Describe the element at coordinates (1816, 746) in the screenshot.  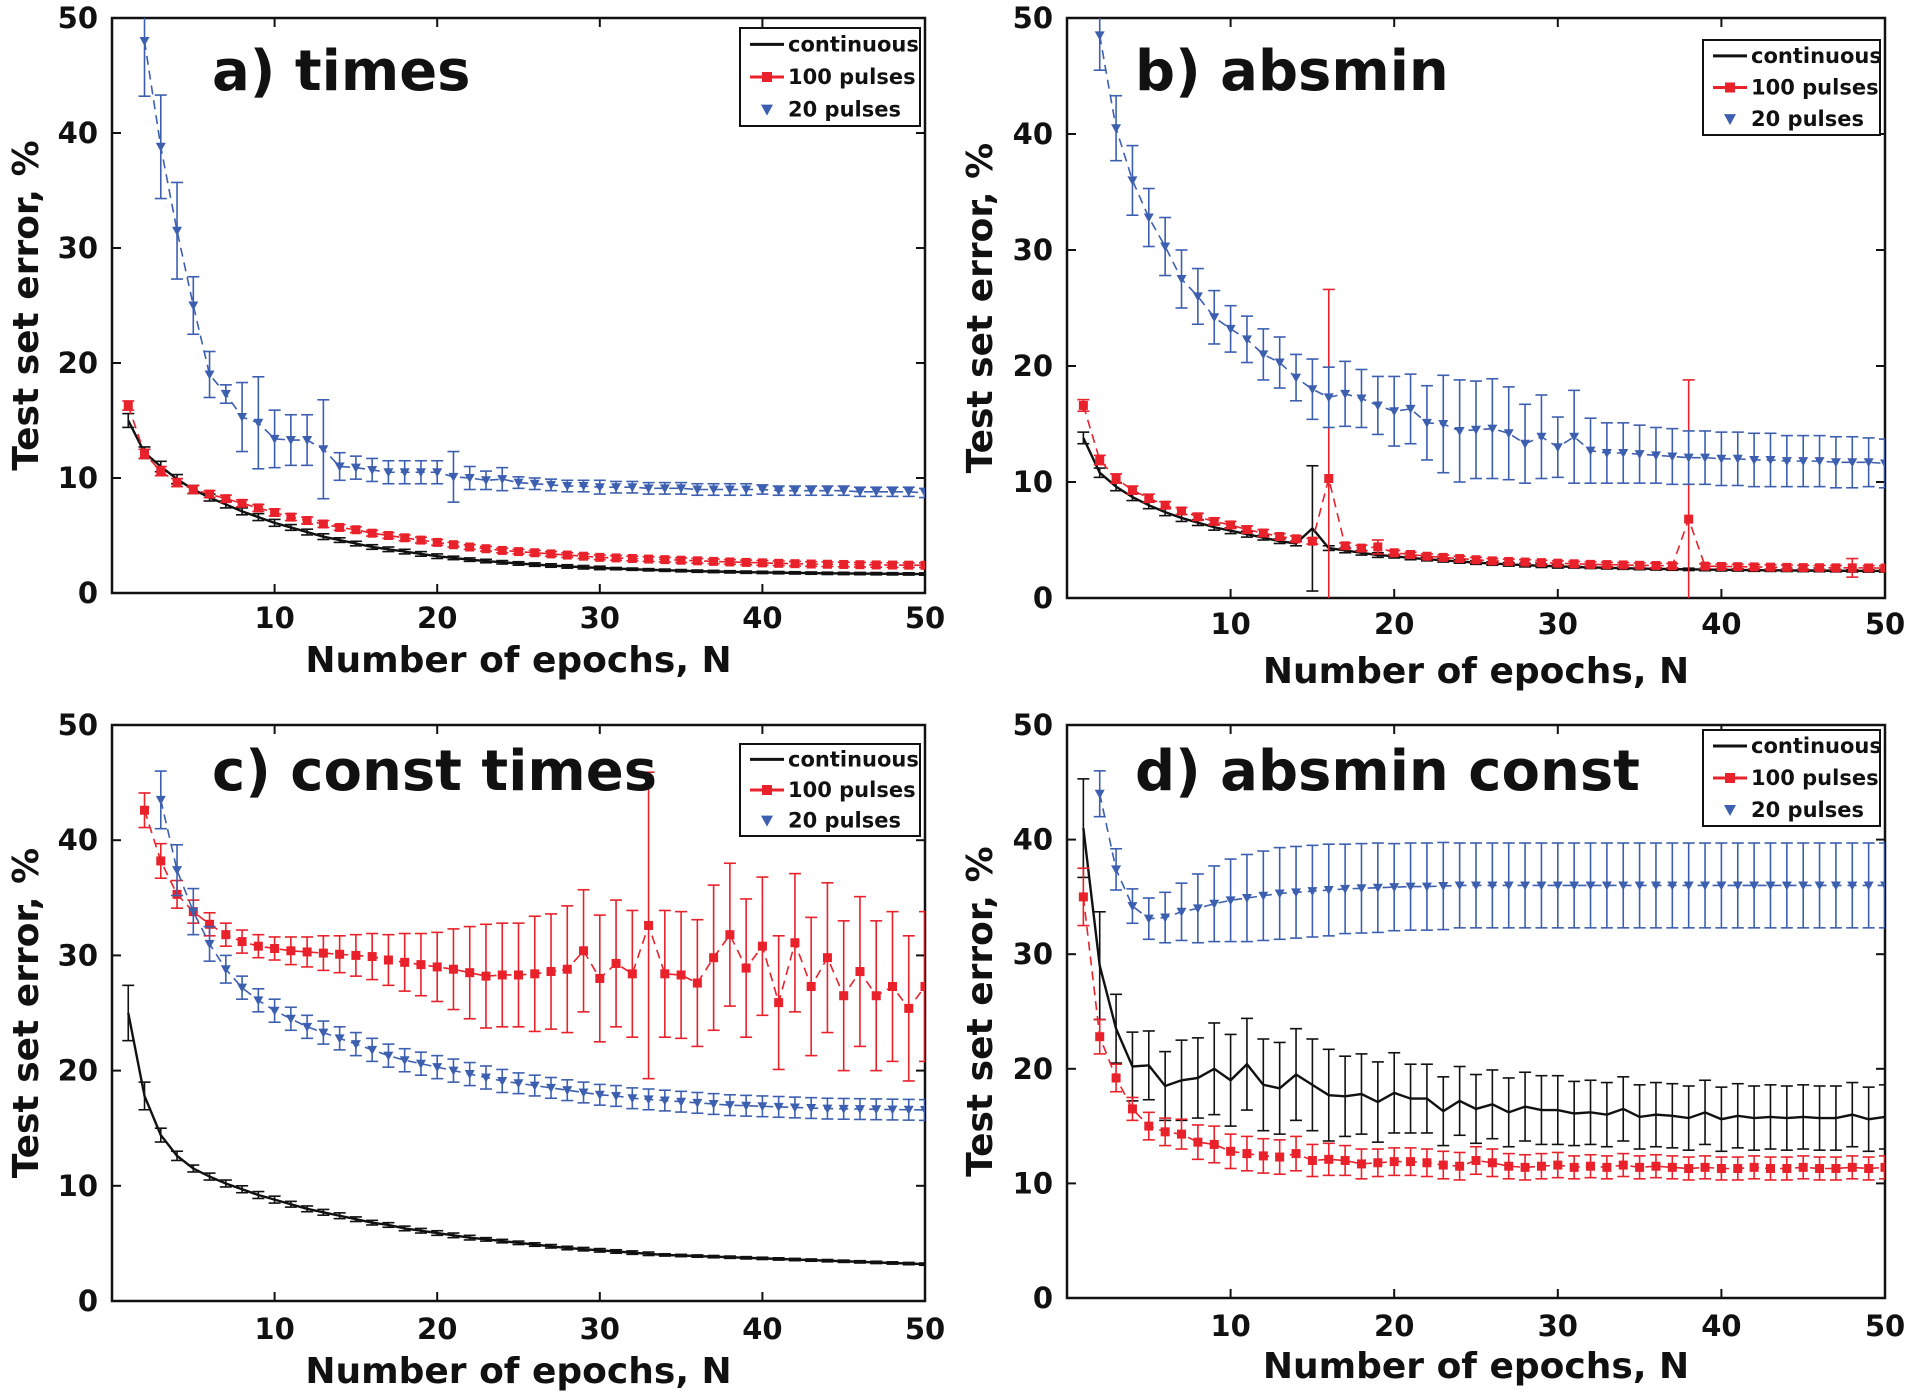
I see `legend-label: continuous` at that location.